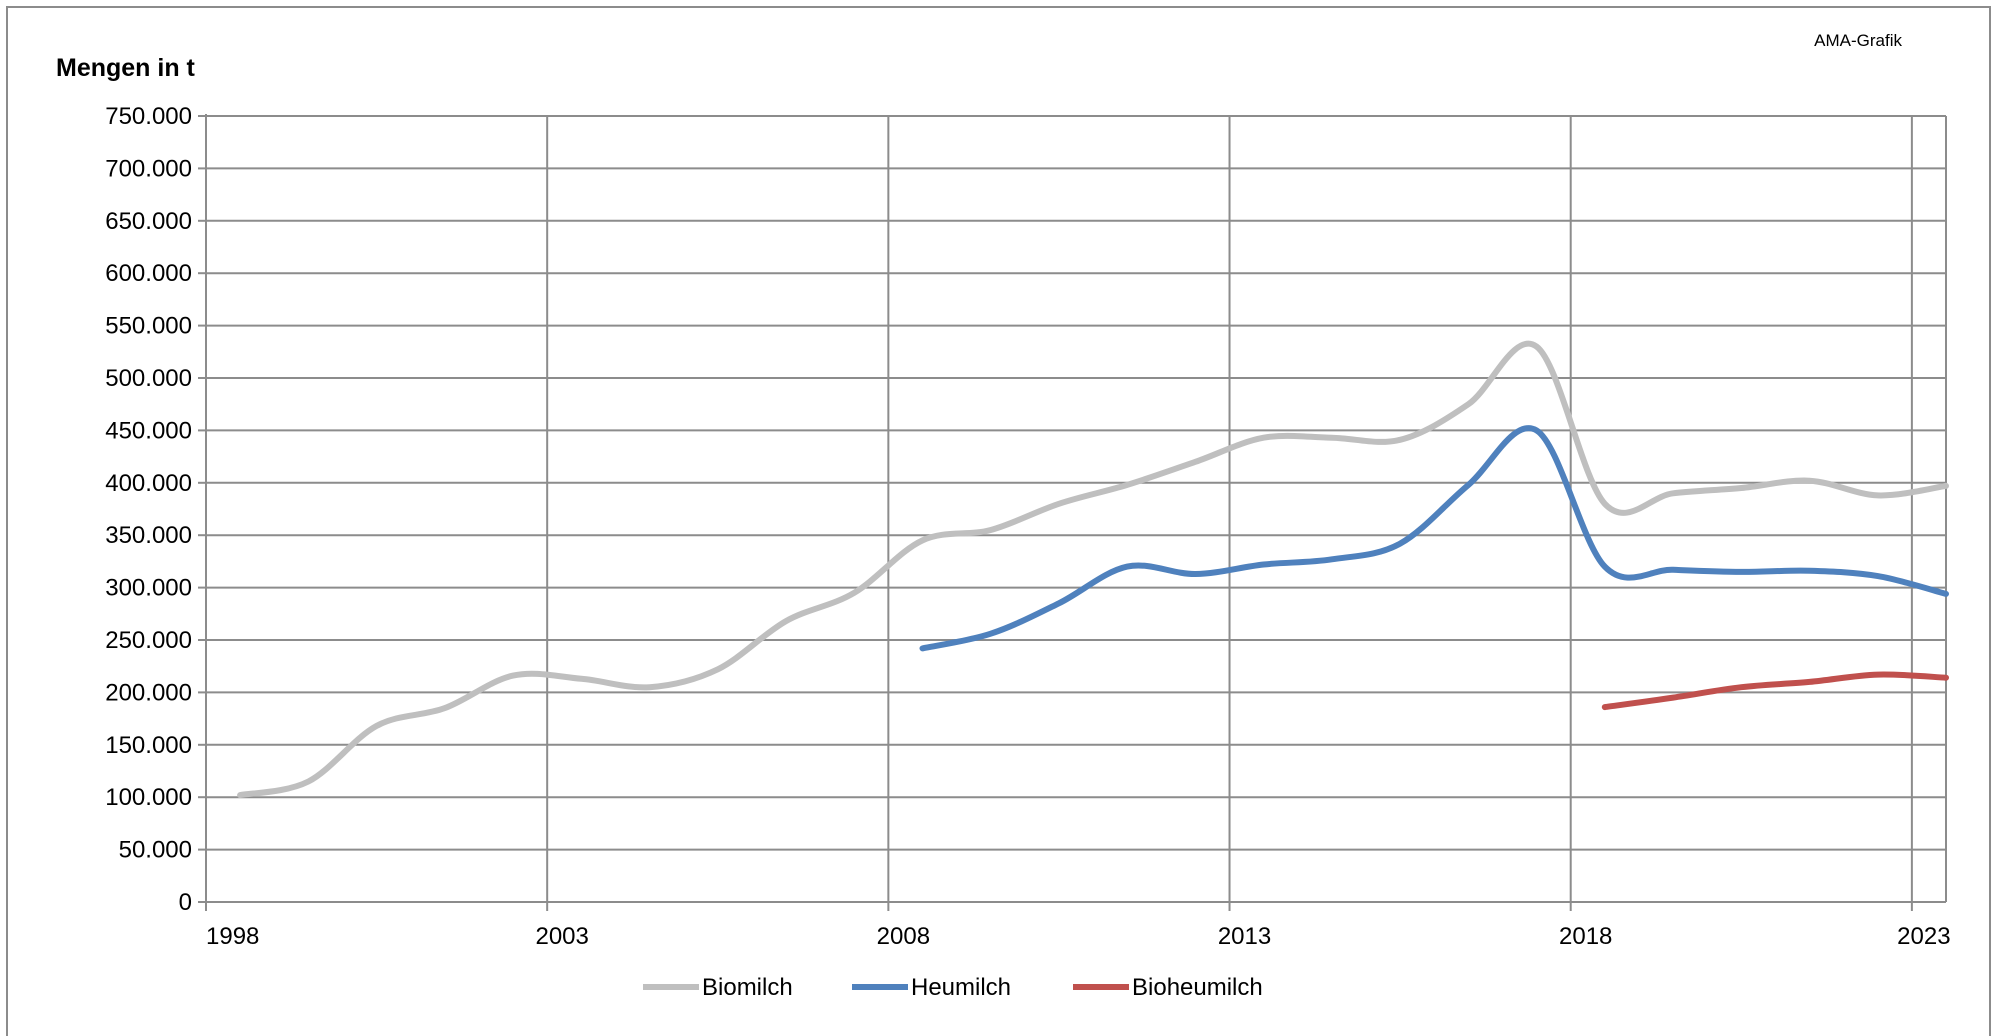 Image resolution: width=1999 pixels, height=1036 pixels. What do you see at coordinates (1858, 40) in the screenshot?
I see `source-label: AMA-Grafik` at bounding box center [1858, 40].